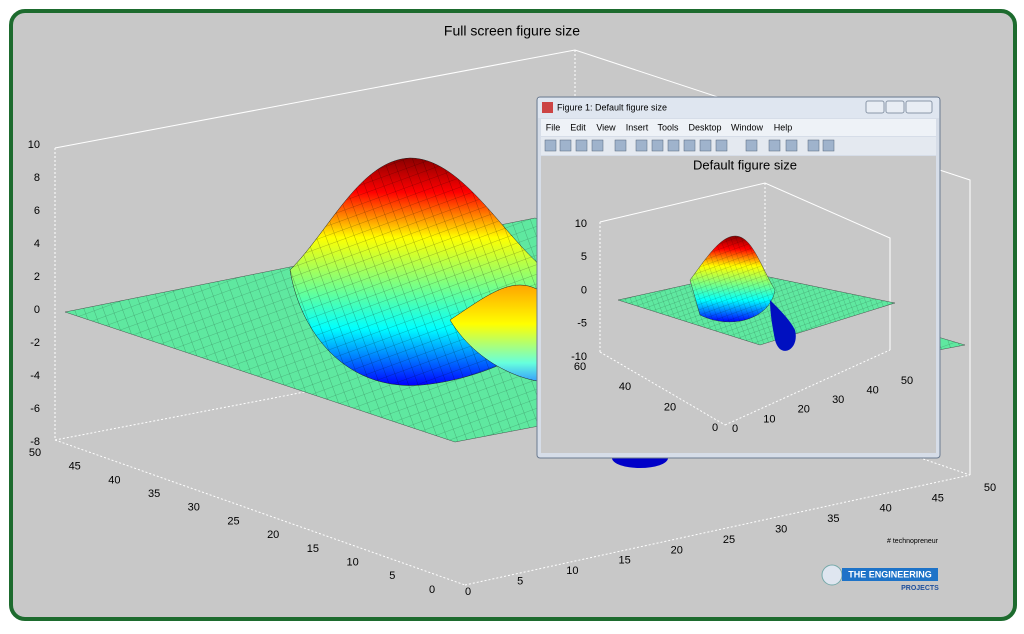 The width and height of the screenshot is (1024, 634). I want to click on logo-icon, so click(832, 575).